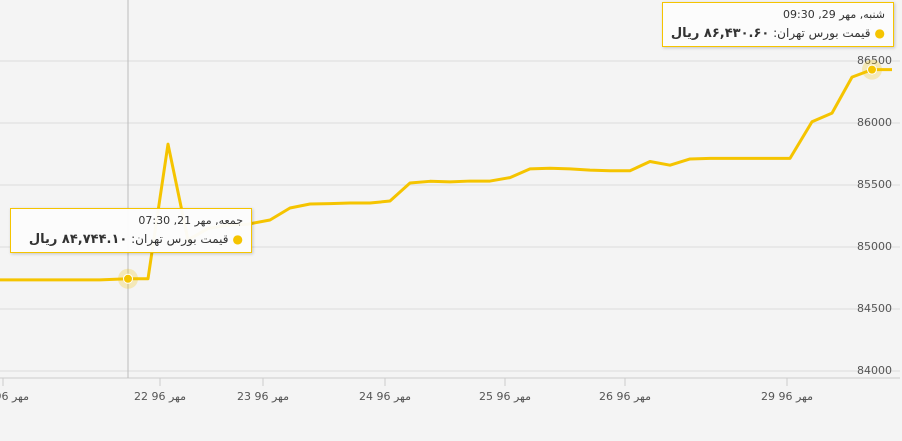 The width and height of the screenshot is (902, 441). Describe the element at coordinates (78, 239) in the screenshot. I see `tooltip-value: ۸۴,۷۴۴.۱۰ ریال` at that location.